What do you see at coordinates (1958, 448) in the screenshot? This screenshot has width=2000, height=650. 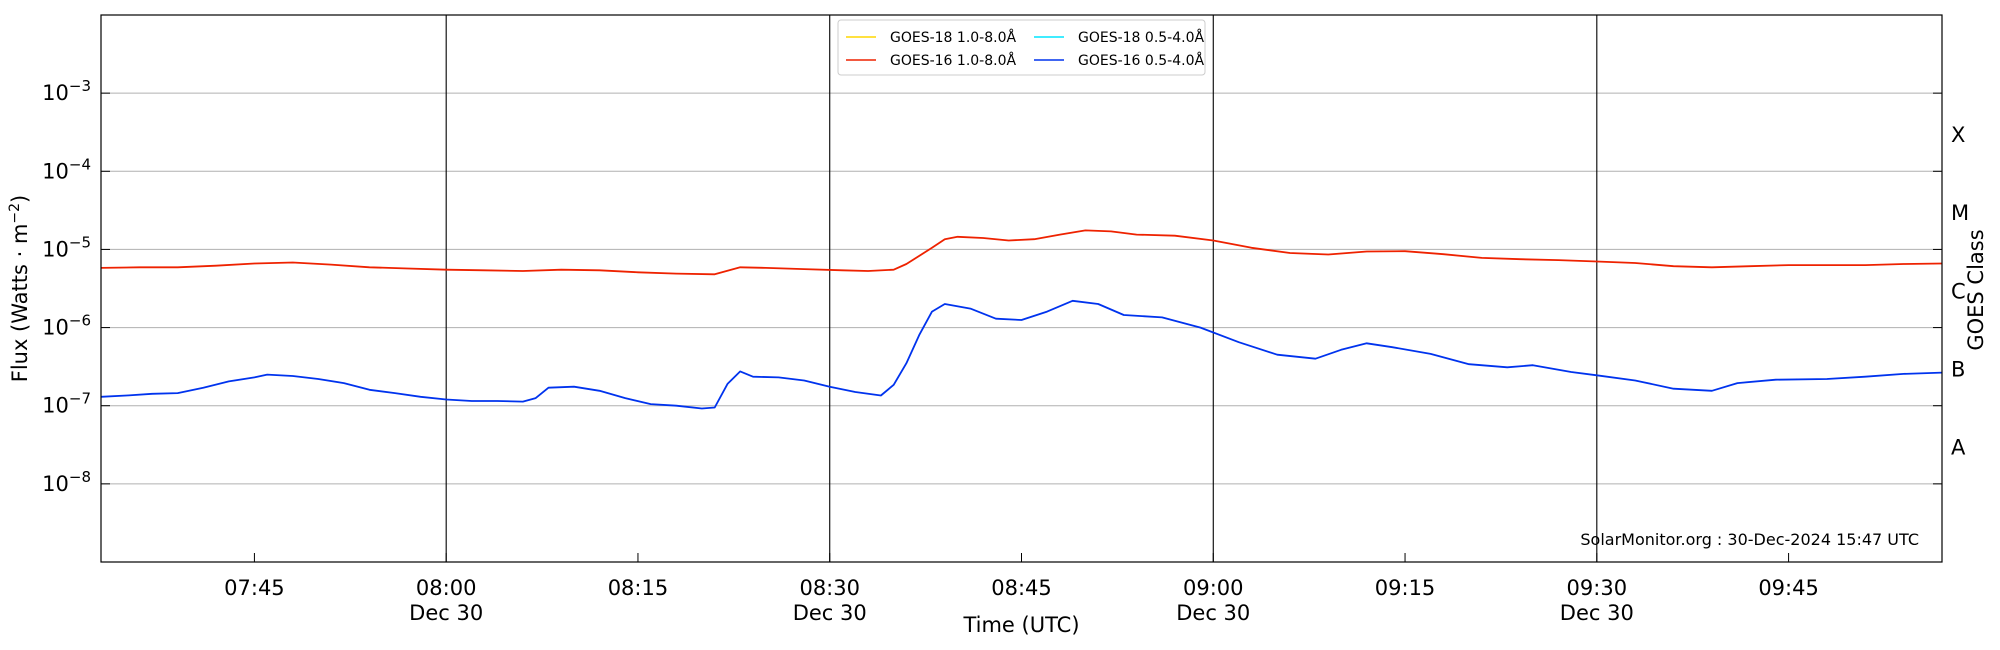 I see `goes-class-label: A` at bounding box center [1958, 448].